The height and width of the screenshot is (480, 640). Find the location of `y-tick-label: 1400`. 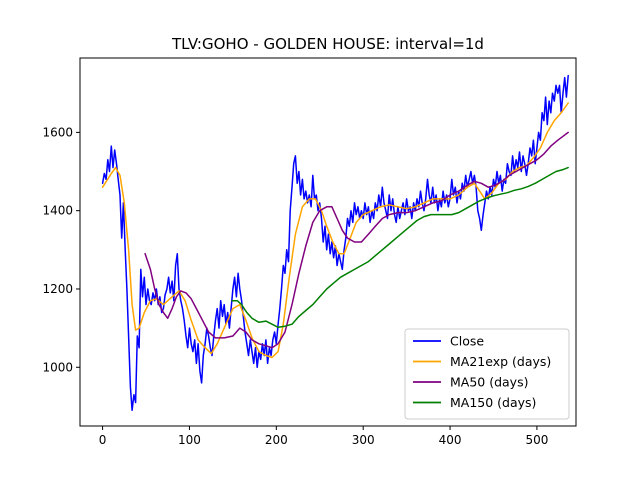

y-tick-label: 1400 is located at coordinates (57, 211).